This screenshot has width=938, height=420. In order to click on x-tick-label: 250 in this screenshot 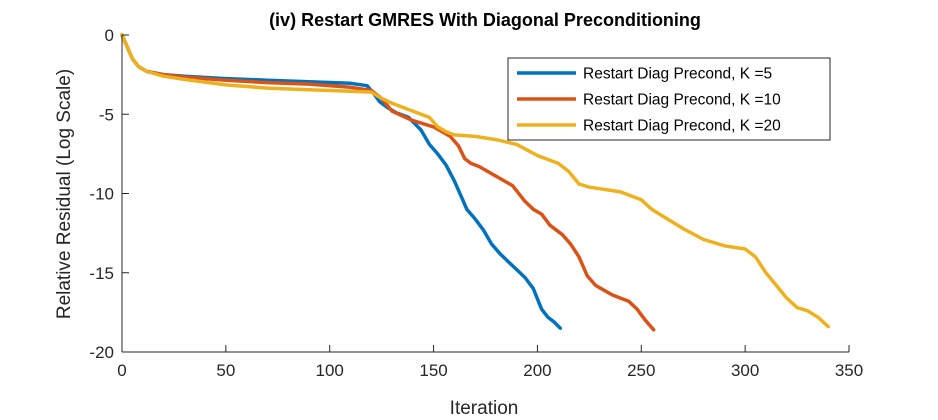, I will do `click(641, 370)`.